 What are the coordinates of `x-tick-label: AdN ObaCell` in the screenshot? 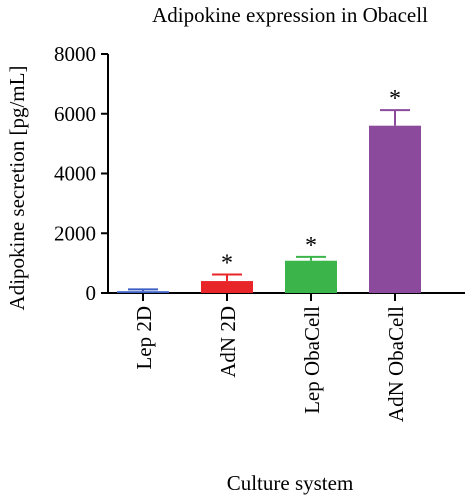 It's located at (396, 364).